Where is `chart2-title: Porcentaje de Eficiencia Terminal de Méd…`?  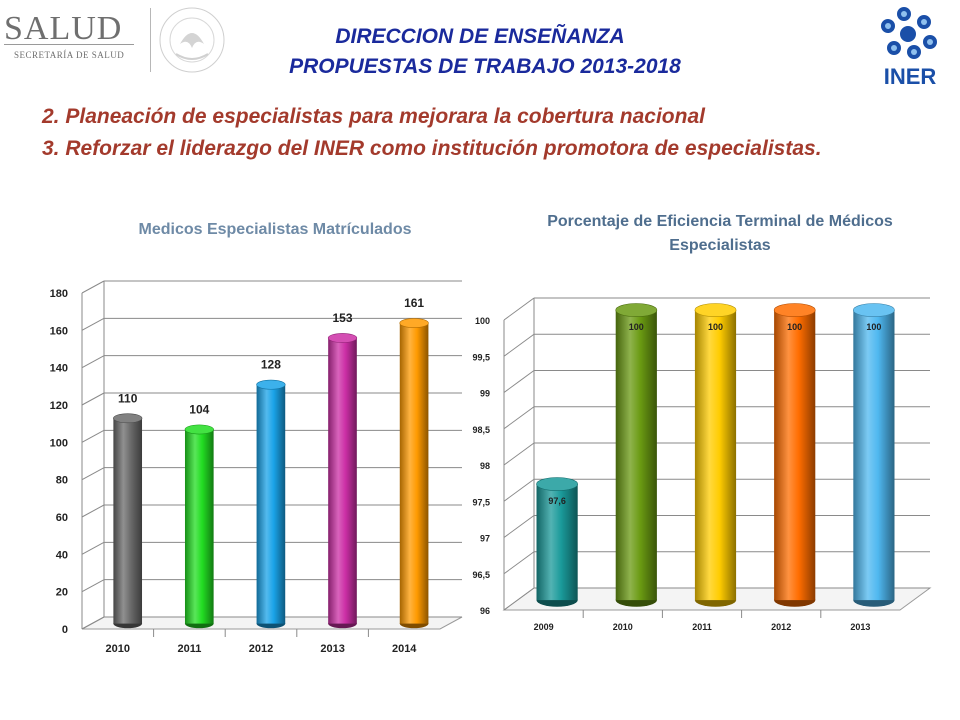
chart2-title: Porcentaje de Eficiencia Terminal de Méd… is located at coordinates (720, 233).